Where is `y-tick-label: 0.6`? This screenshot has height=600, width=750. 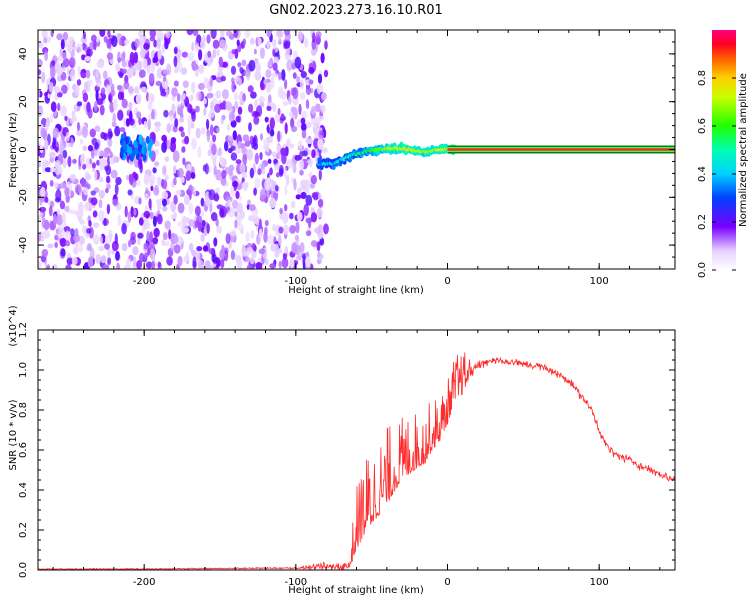 y-tick-label: 0.6 is located at coordinates (23, 450).